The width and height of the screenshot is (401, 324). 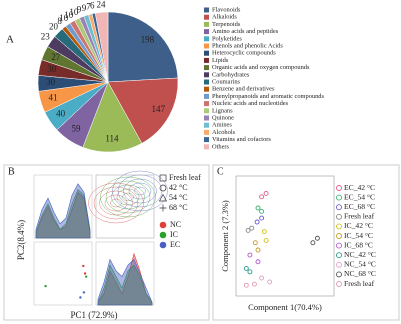 I want to click on slice-label: 27, so click(x=56, y=57).